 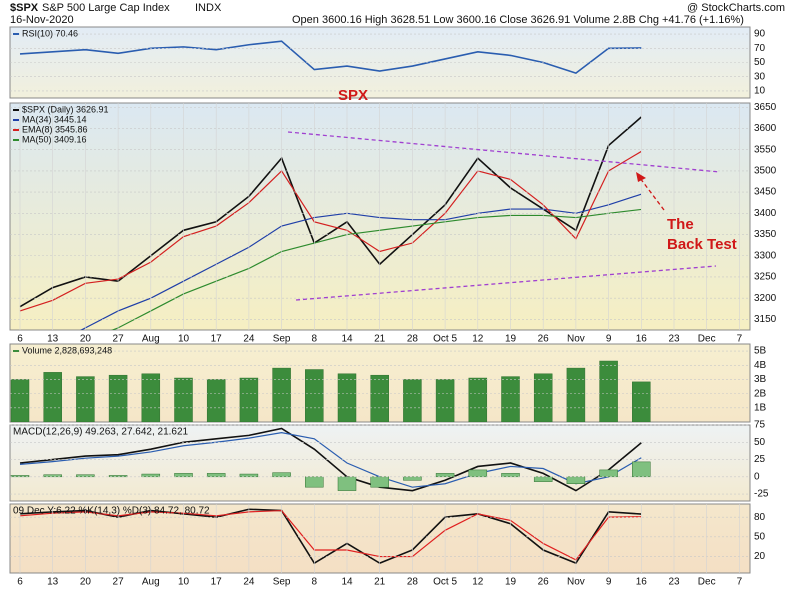 I want to click on x-tick-label: 16, so click(x=642, y=582).